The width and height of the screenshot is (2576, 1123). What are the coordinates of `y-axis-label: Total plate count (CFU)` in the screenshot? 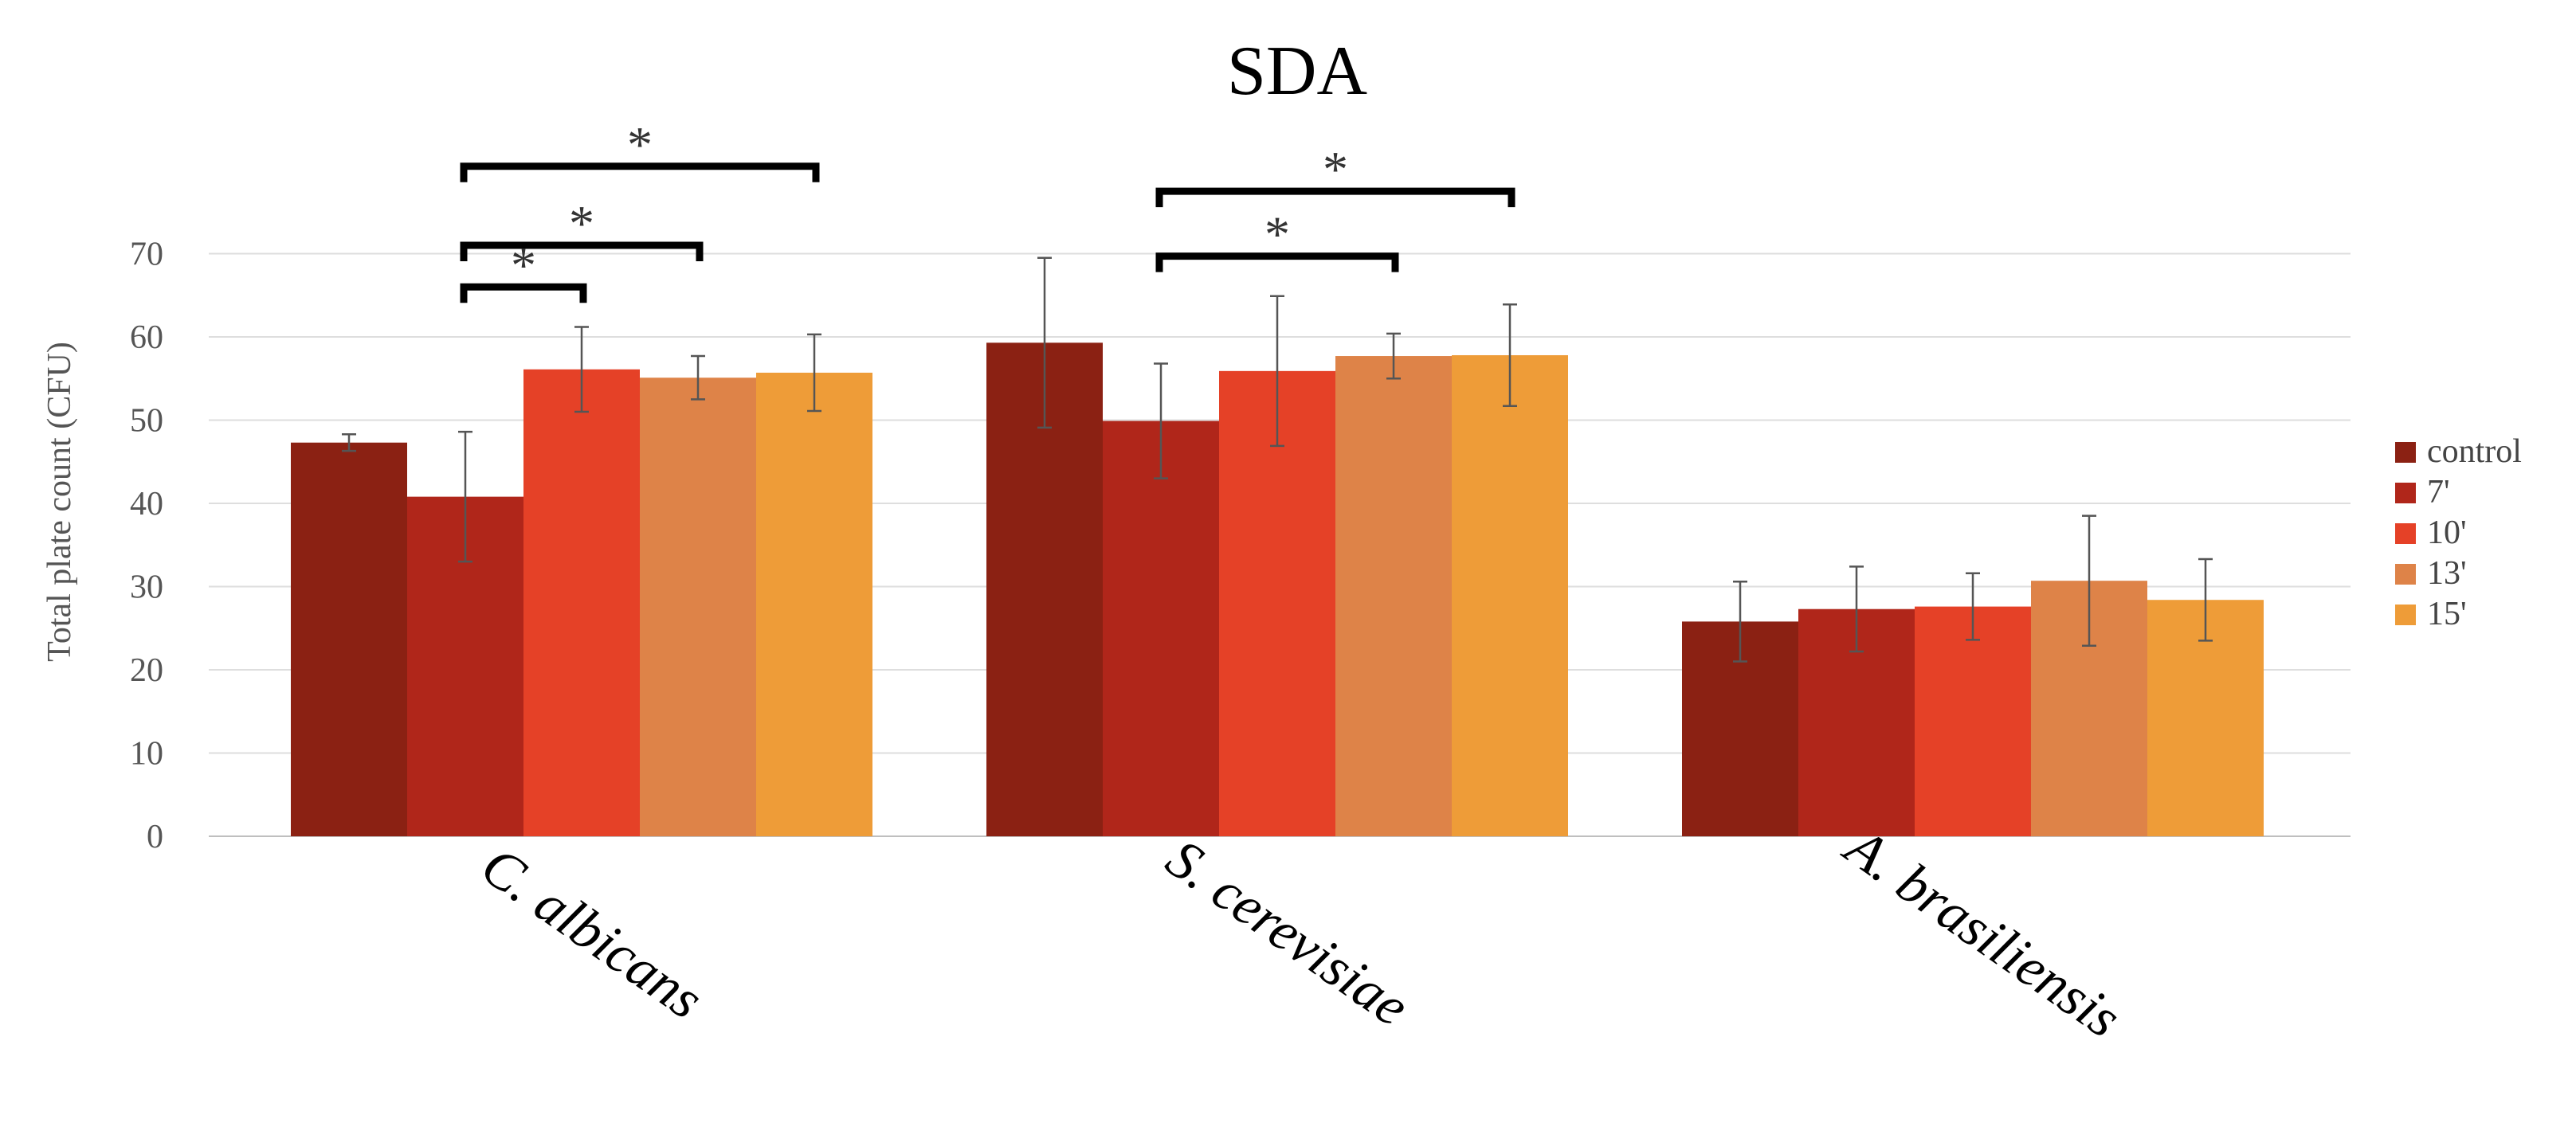 It's located at (59, 502).